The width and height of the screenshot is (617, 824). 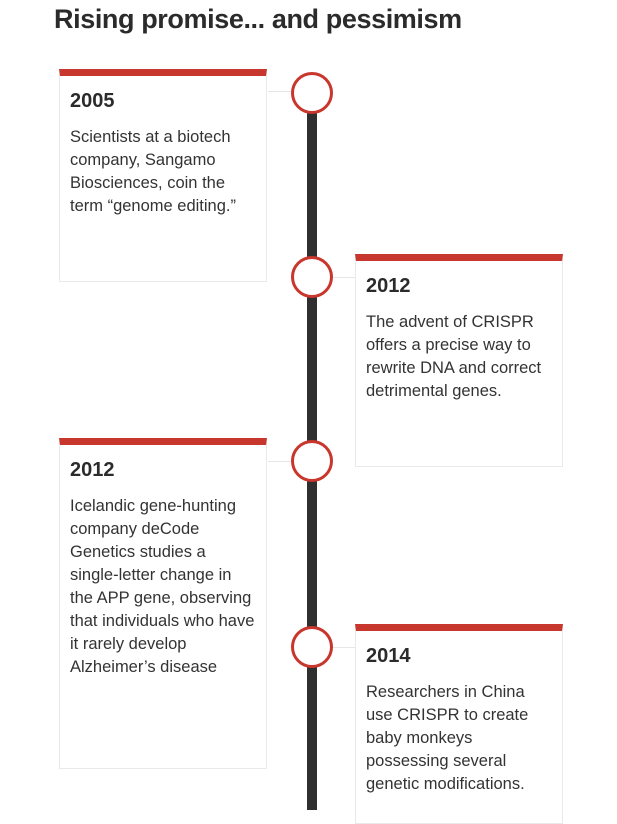 What do you see at coordinates (258, 19) in the screenshot?
I see `page-title: Rising promise... and pessimism` at bounding box center [258, 19].